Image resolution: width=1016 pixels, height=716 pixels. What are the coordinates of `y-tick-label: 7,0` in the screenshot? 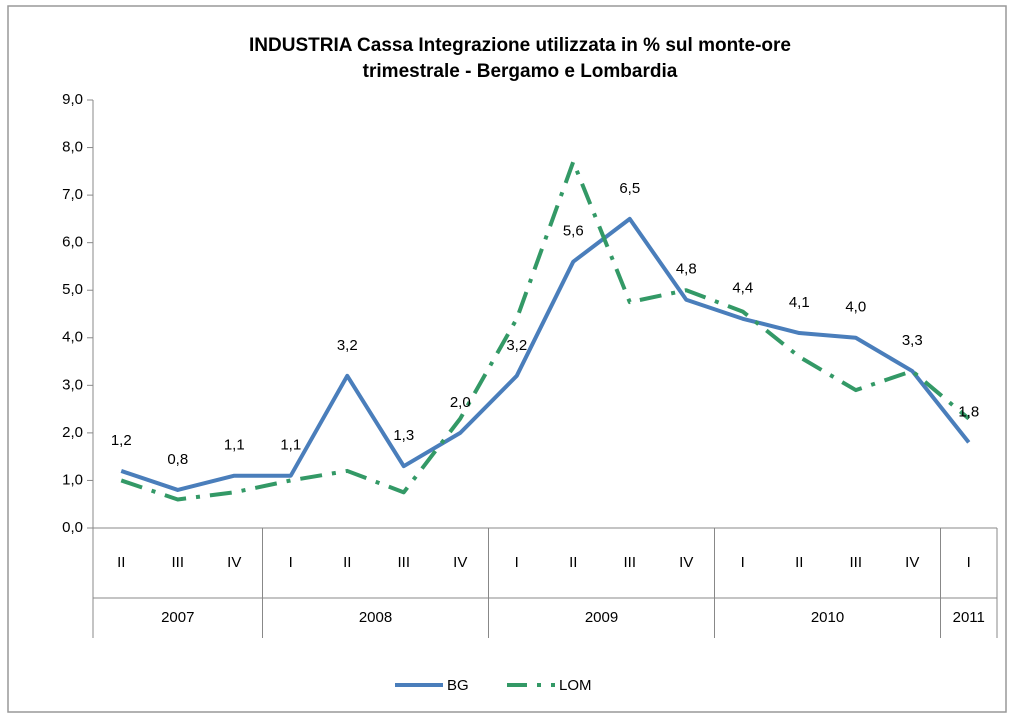 It's located at (72, 194).